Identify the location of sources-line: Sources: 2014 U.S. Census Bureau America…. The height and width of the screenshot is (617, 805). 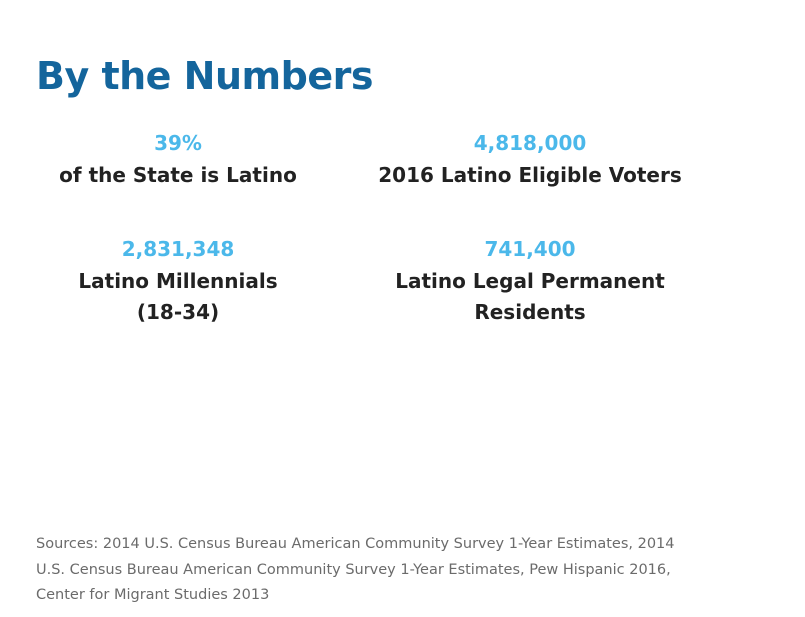
(355, 544).